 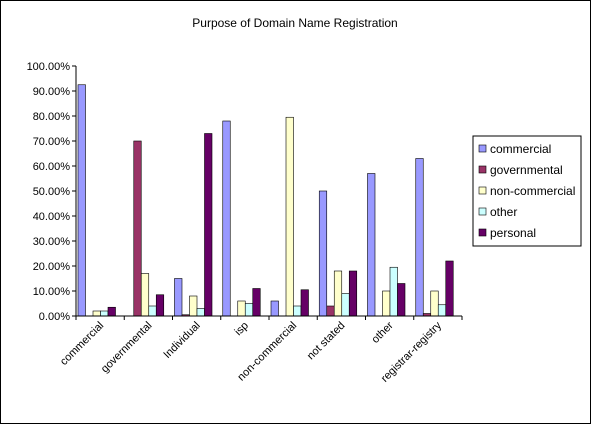 What do you see at coordinates (49, 67) in the screenshot?
I see `y-tick-label: 100.00%` at bounding box center [49, 67].